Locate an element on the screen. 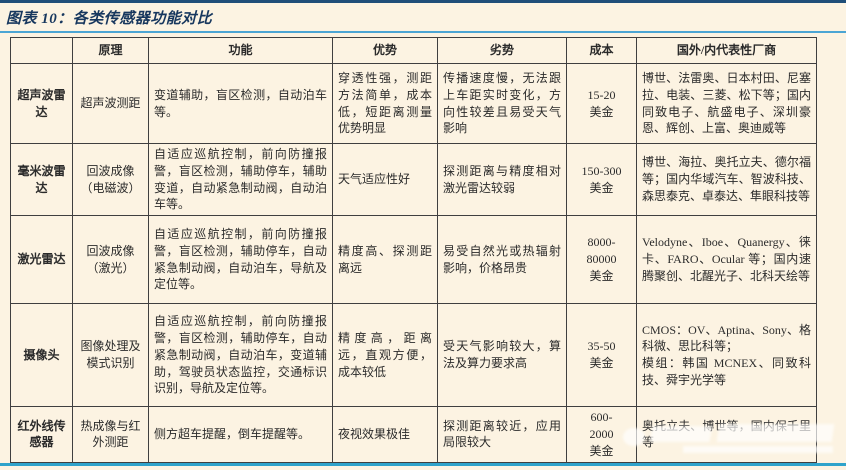 The height and width of the screenshot is (470, 846). header-cell-manufacturers: 国外/内代表性厂商 is located at coordinates (726, 50).